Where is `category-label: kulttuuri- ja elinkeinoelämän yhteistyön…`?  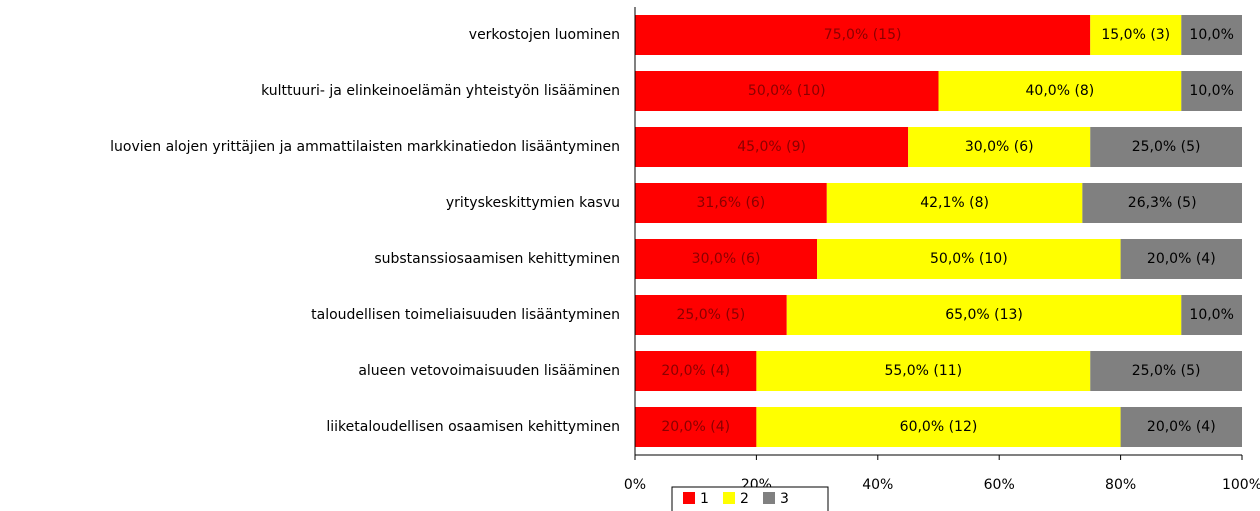
category-label: kulttuuri- ja elinkeinoelämän yhteistyön… is located at coordinates (440, 91).